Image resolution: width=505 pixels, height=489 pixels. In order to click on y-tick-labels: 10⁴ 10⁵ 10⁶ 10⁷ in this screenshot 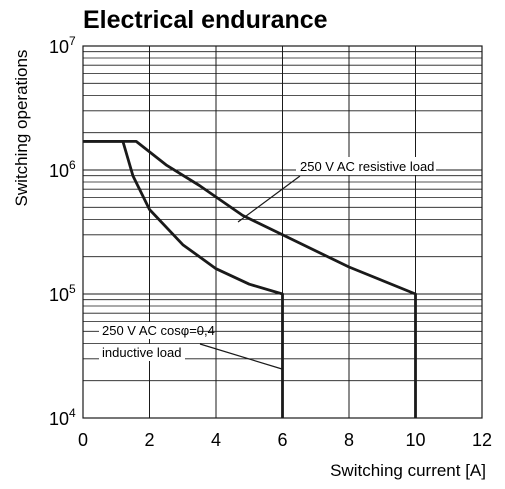, I will do `click(62, 231)`.